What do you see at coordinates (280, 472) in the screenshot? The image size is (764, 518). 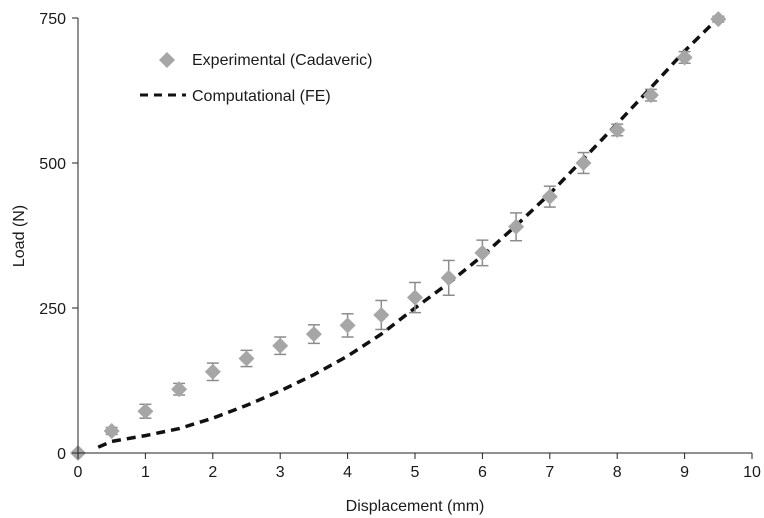 I see `x-tick-label: 3` at bounding box center [280, 472].